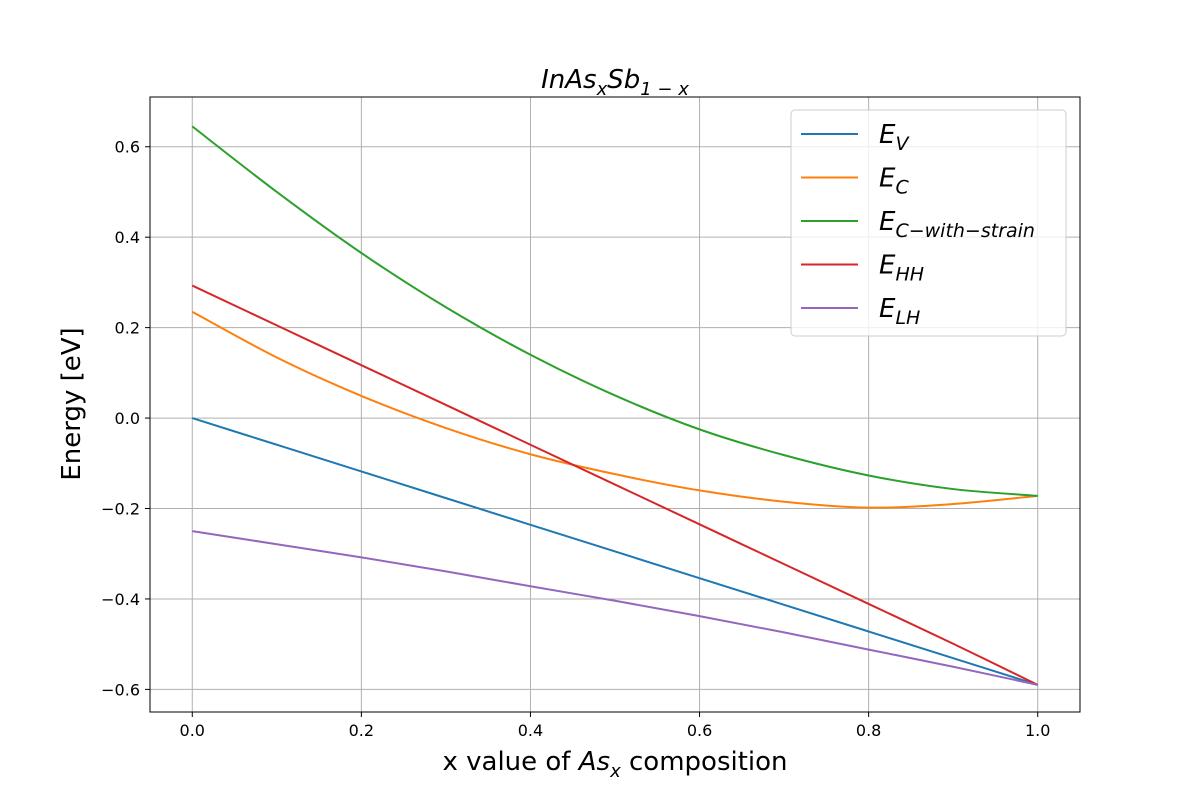 The image size is (1200, 800). I want to click on y-tick-label: 0.2, so click(127, 328).